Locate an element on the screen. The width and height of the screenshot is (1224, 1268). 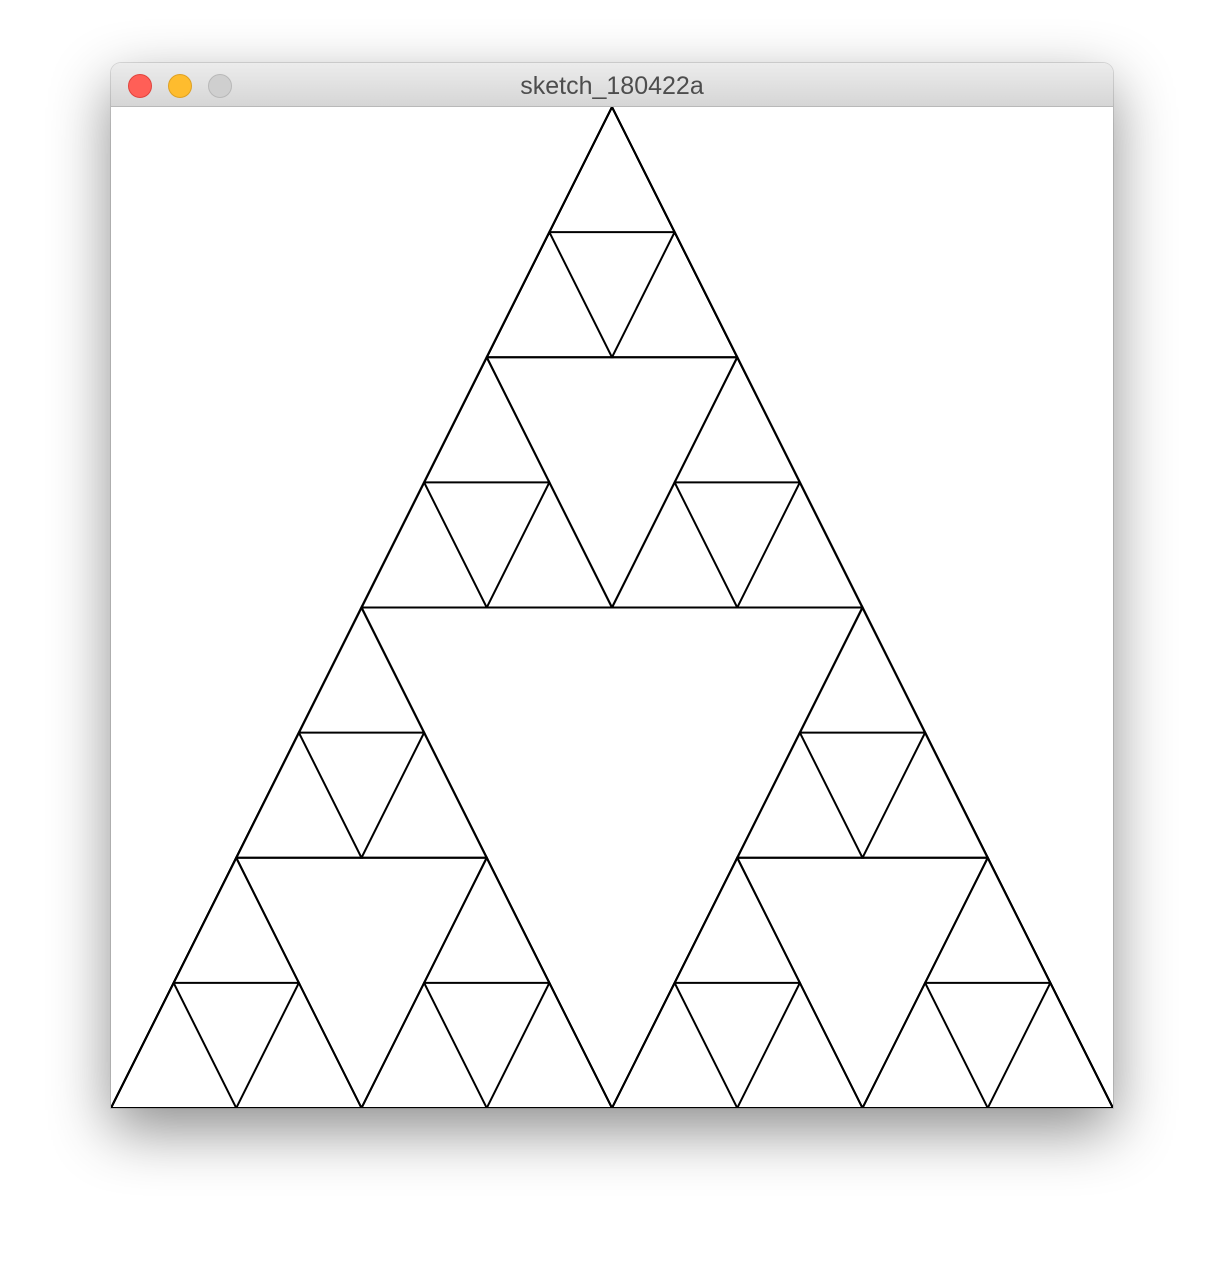
minimize-button is located at coordinates (180, 86).